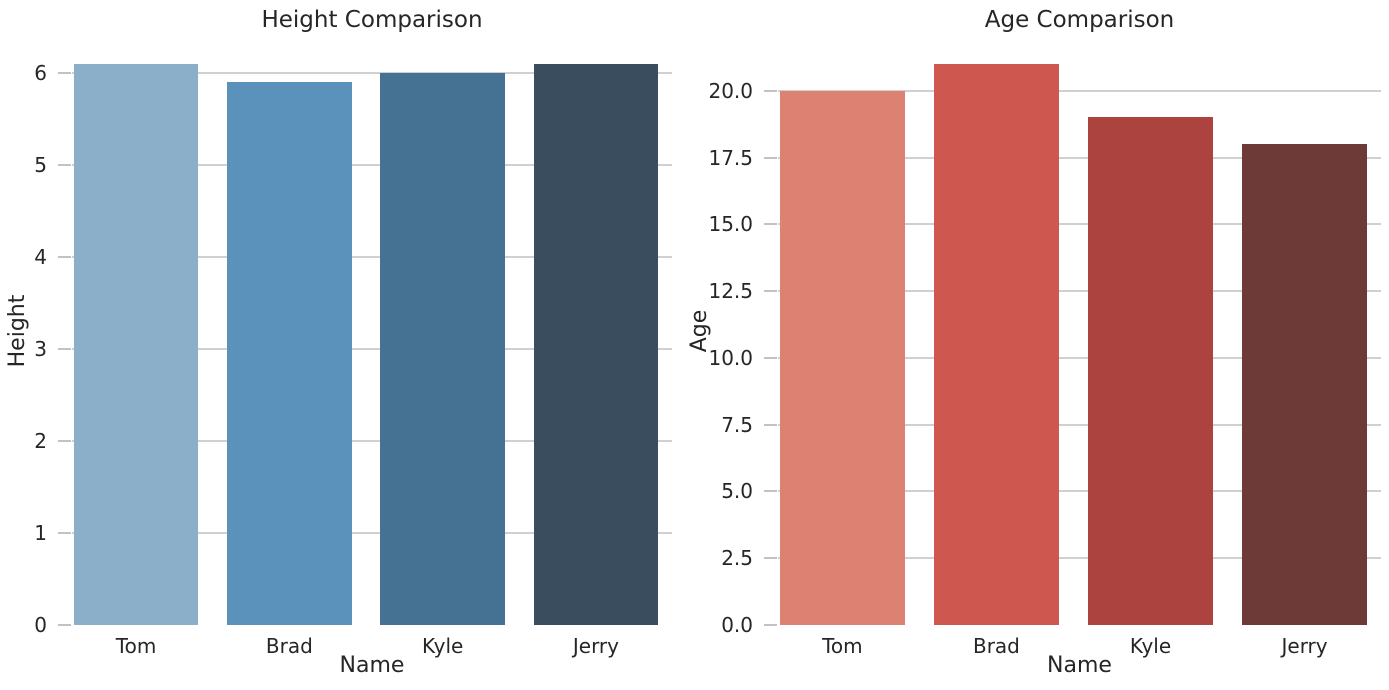  I want to click on y-tick-label: 1, so click(40, 533).